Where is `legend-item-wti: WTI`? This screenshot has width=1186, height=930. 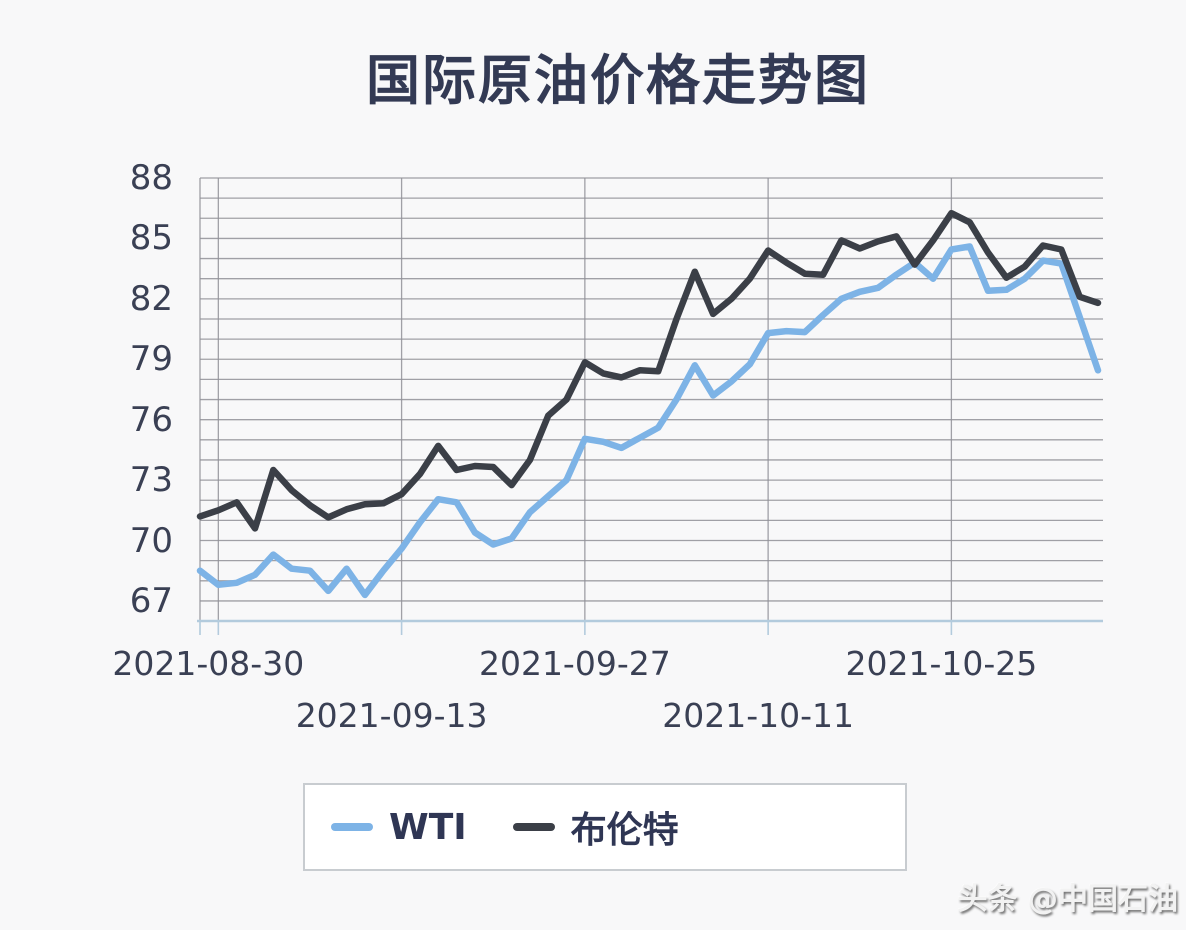
legend-item-wti: WTI is located at coordinates (399, 827).